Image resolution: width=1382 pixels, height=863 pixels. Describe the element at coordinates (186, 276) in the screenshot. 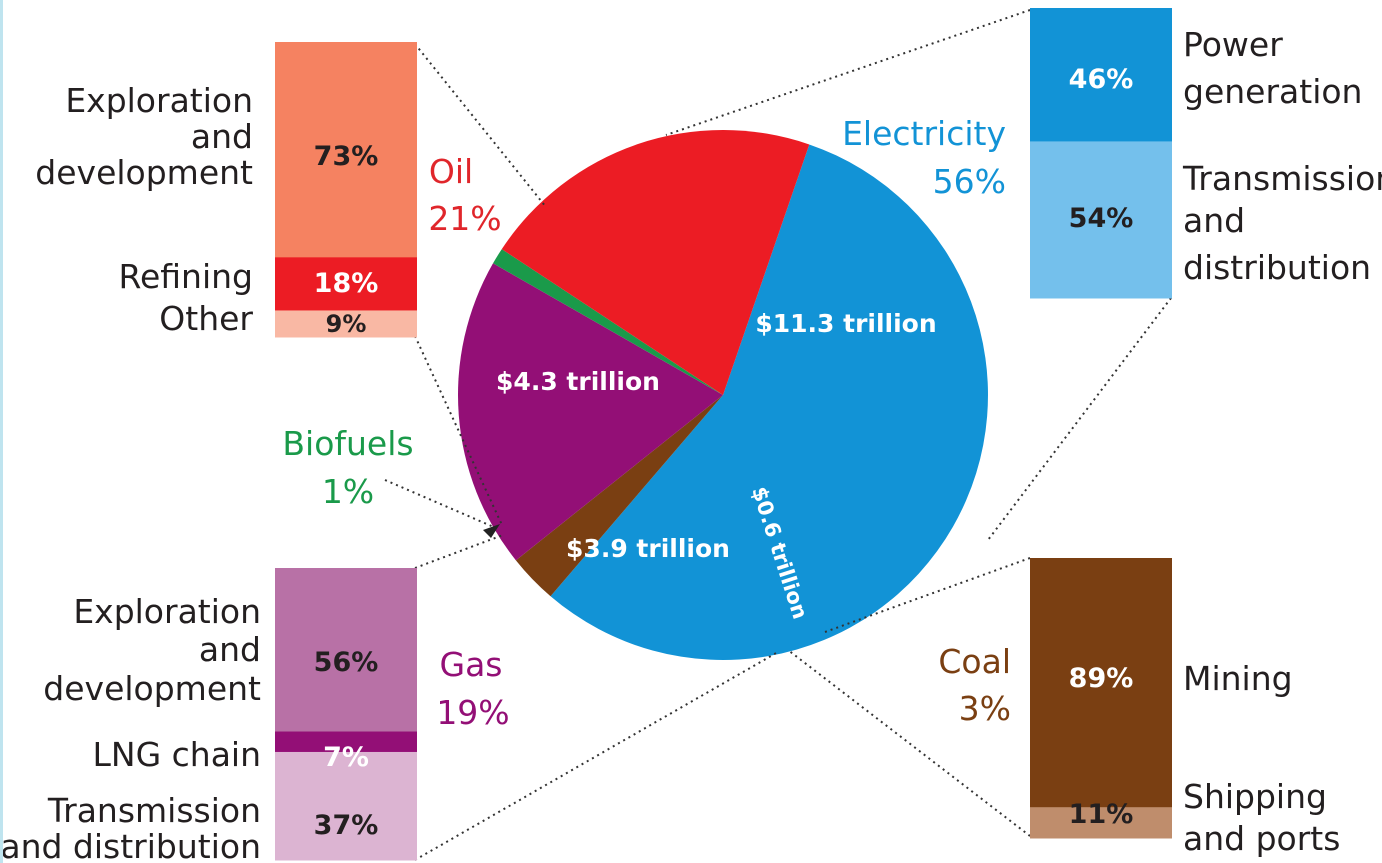

I see `oil-refining-label: Refining` at that location.